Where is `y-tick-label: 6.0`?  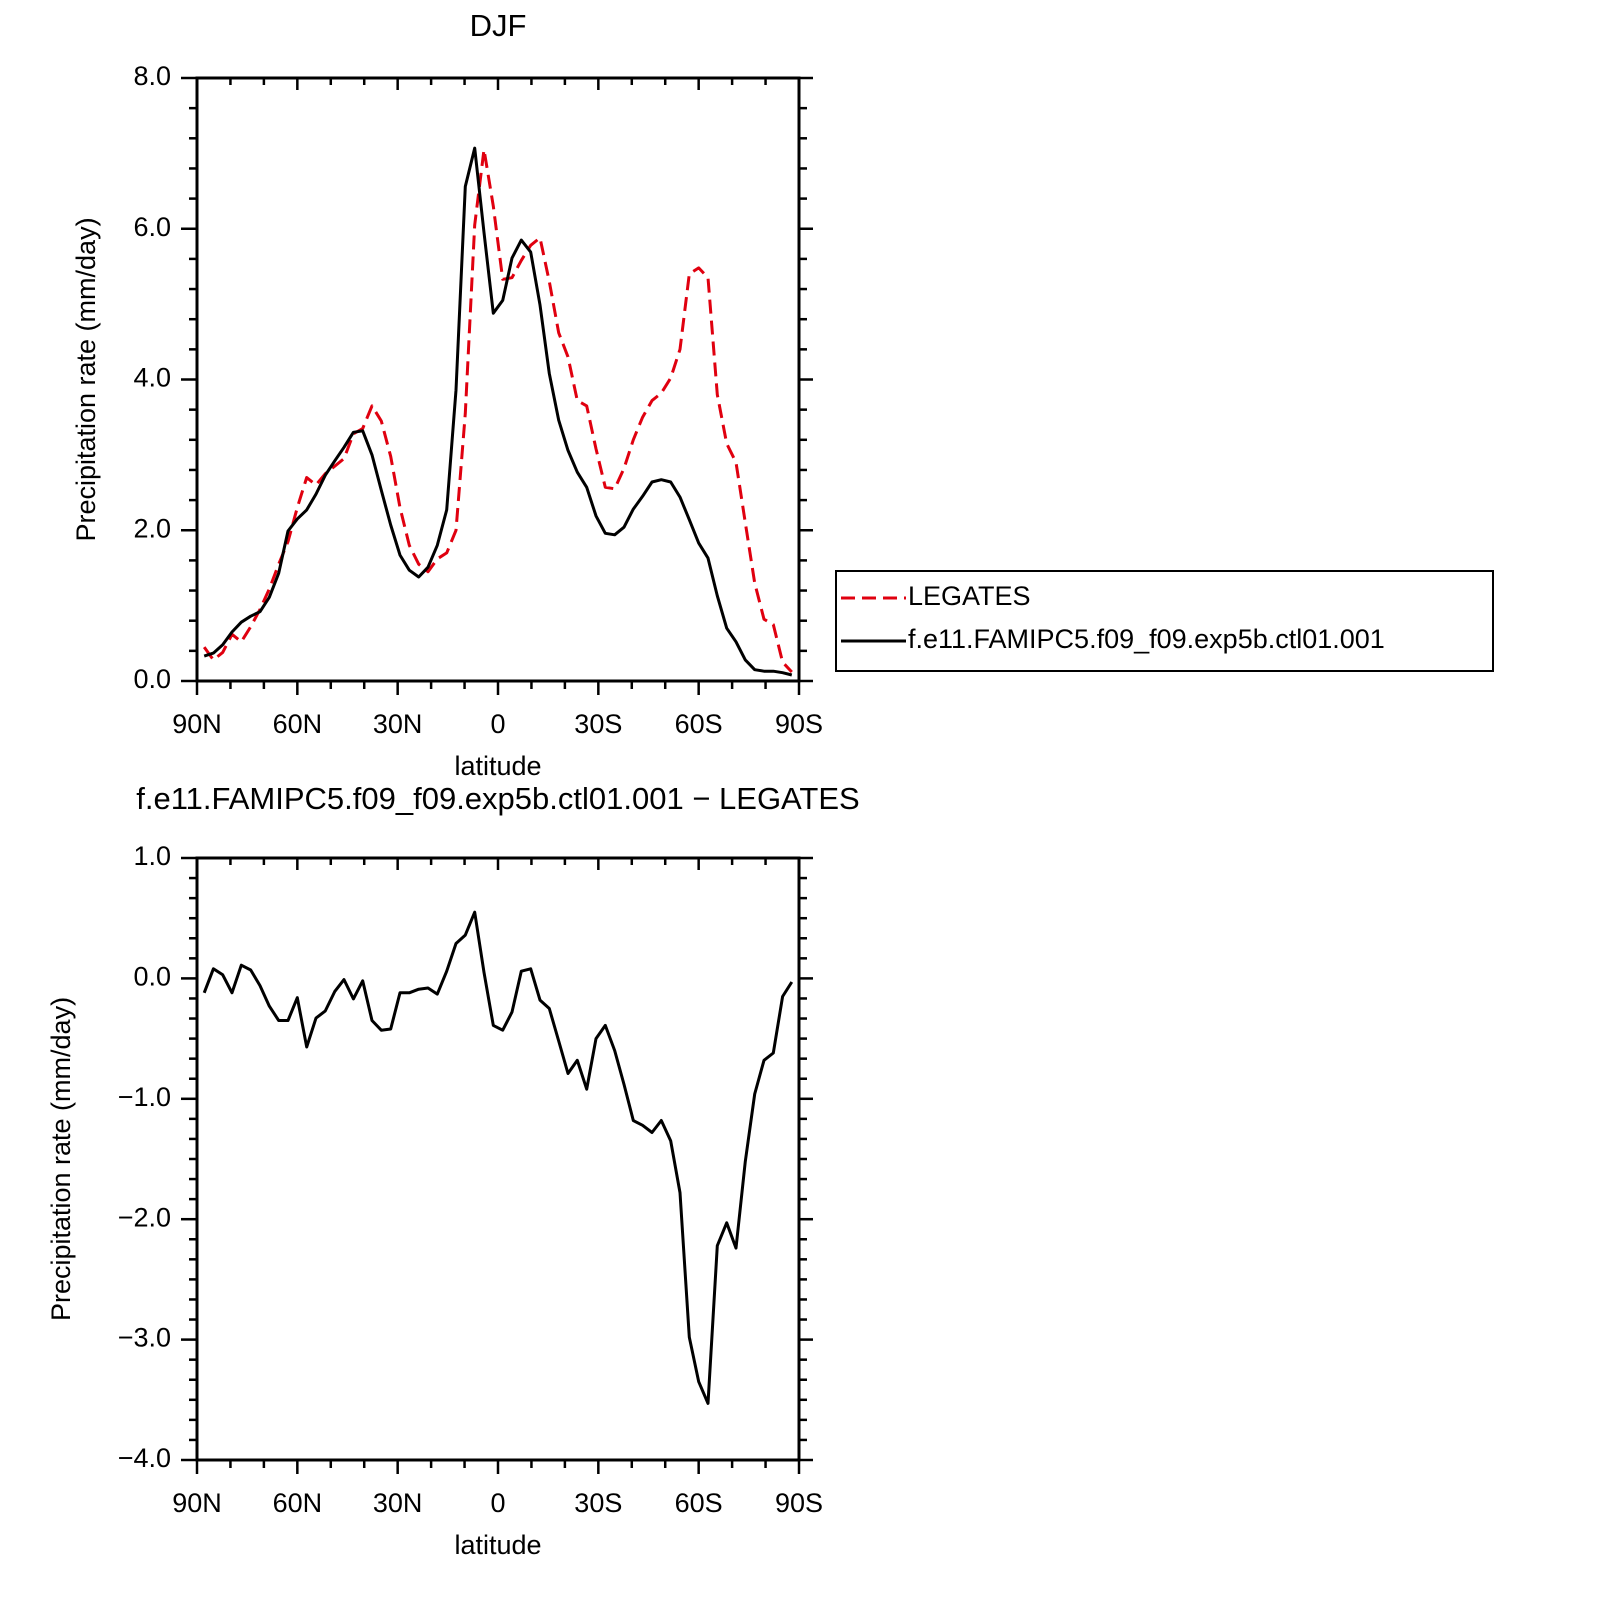 y-tick-label: 6.0 is located at coordinates (152, 227).